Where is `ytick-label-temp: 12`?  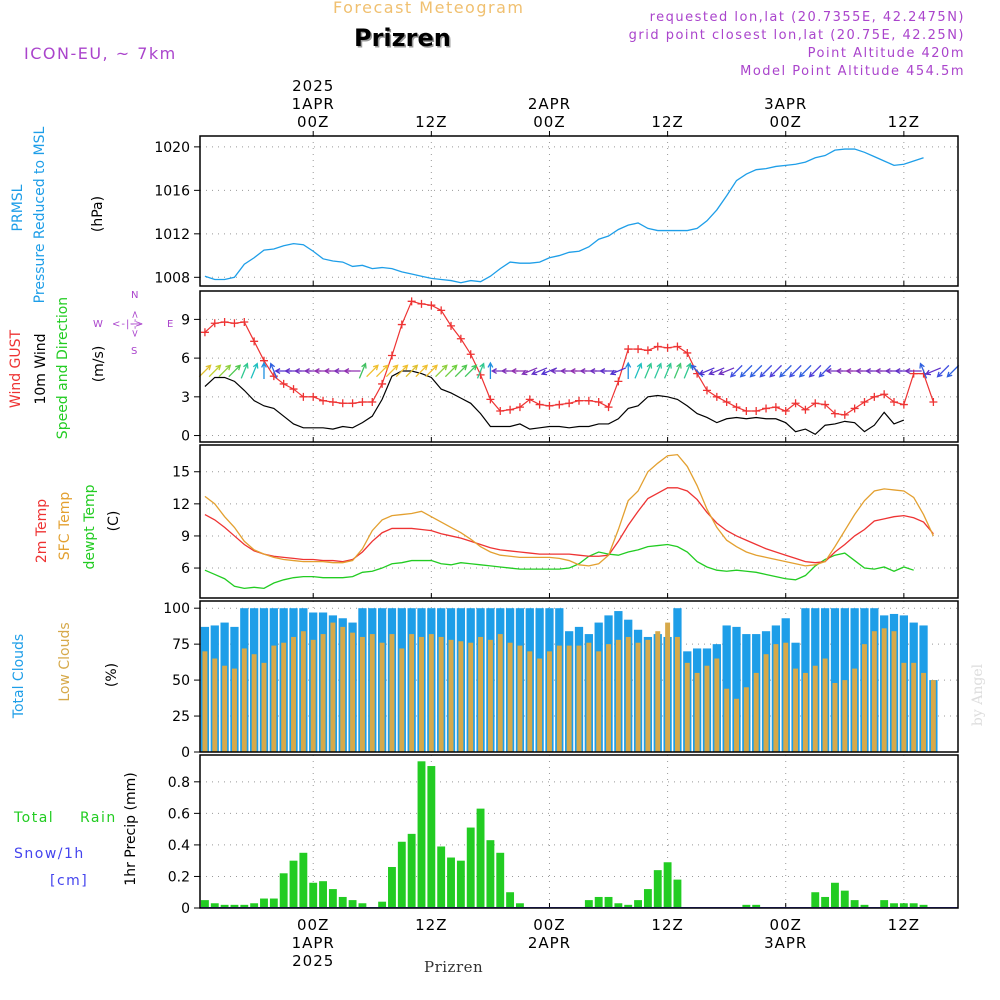
ytick-label-temp: 12 is located at coordinates (181, 505).